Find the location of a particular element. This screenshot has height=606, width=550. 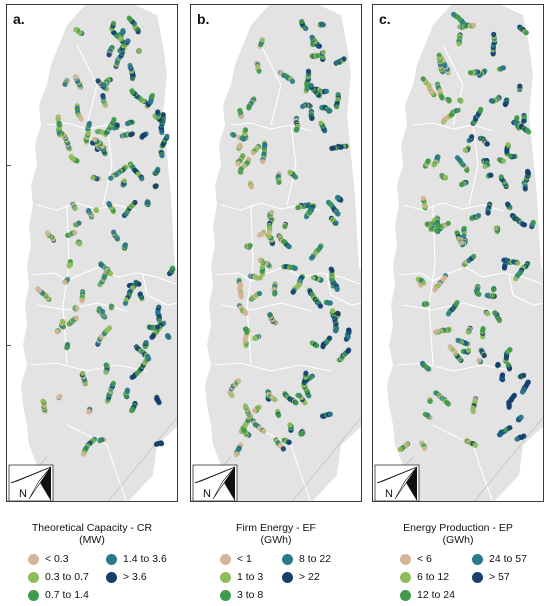

legend-grid: < 6 6 to 12 12 to 24 24 to 57 > 57 is located at coordinates (458, 579).